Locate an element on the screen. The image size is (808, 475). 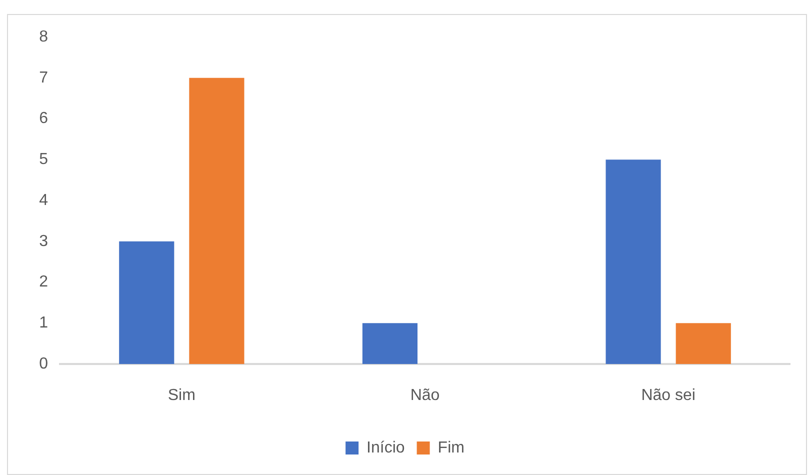
y-tick-label: 6 is located at coordinates (43, 119).